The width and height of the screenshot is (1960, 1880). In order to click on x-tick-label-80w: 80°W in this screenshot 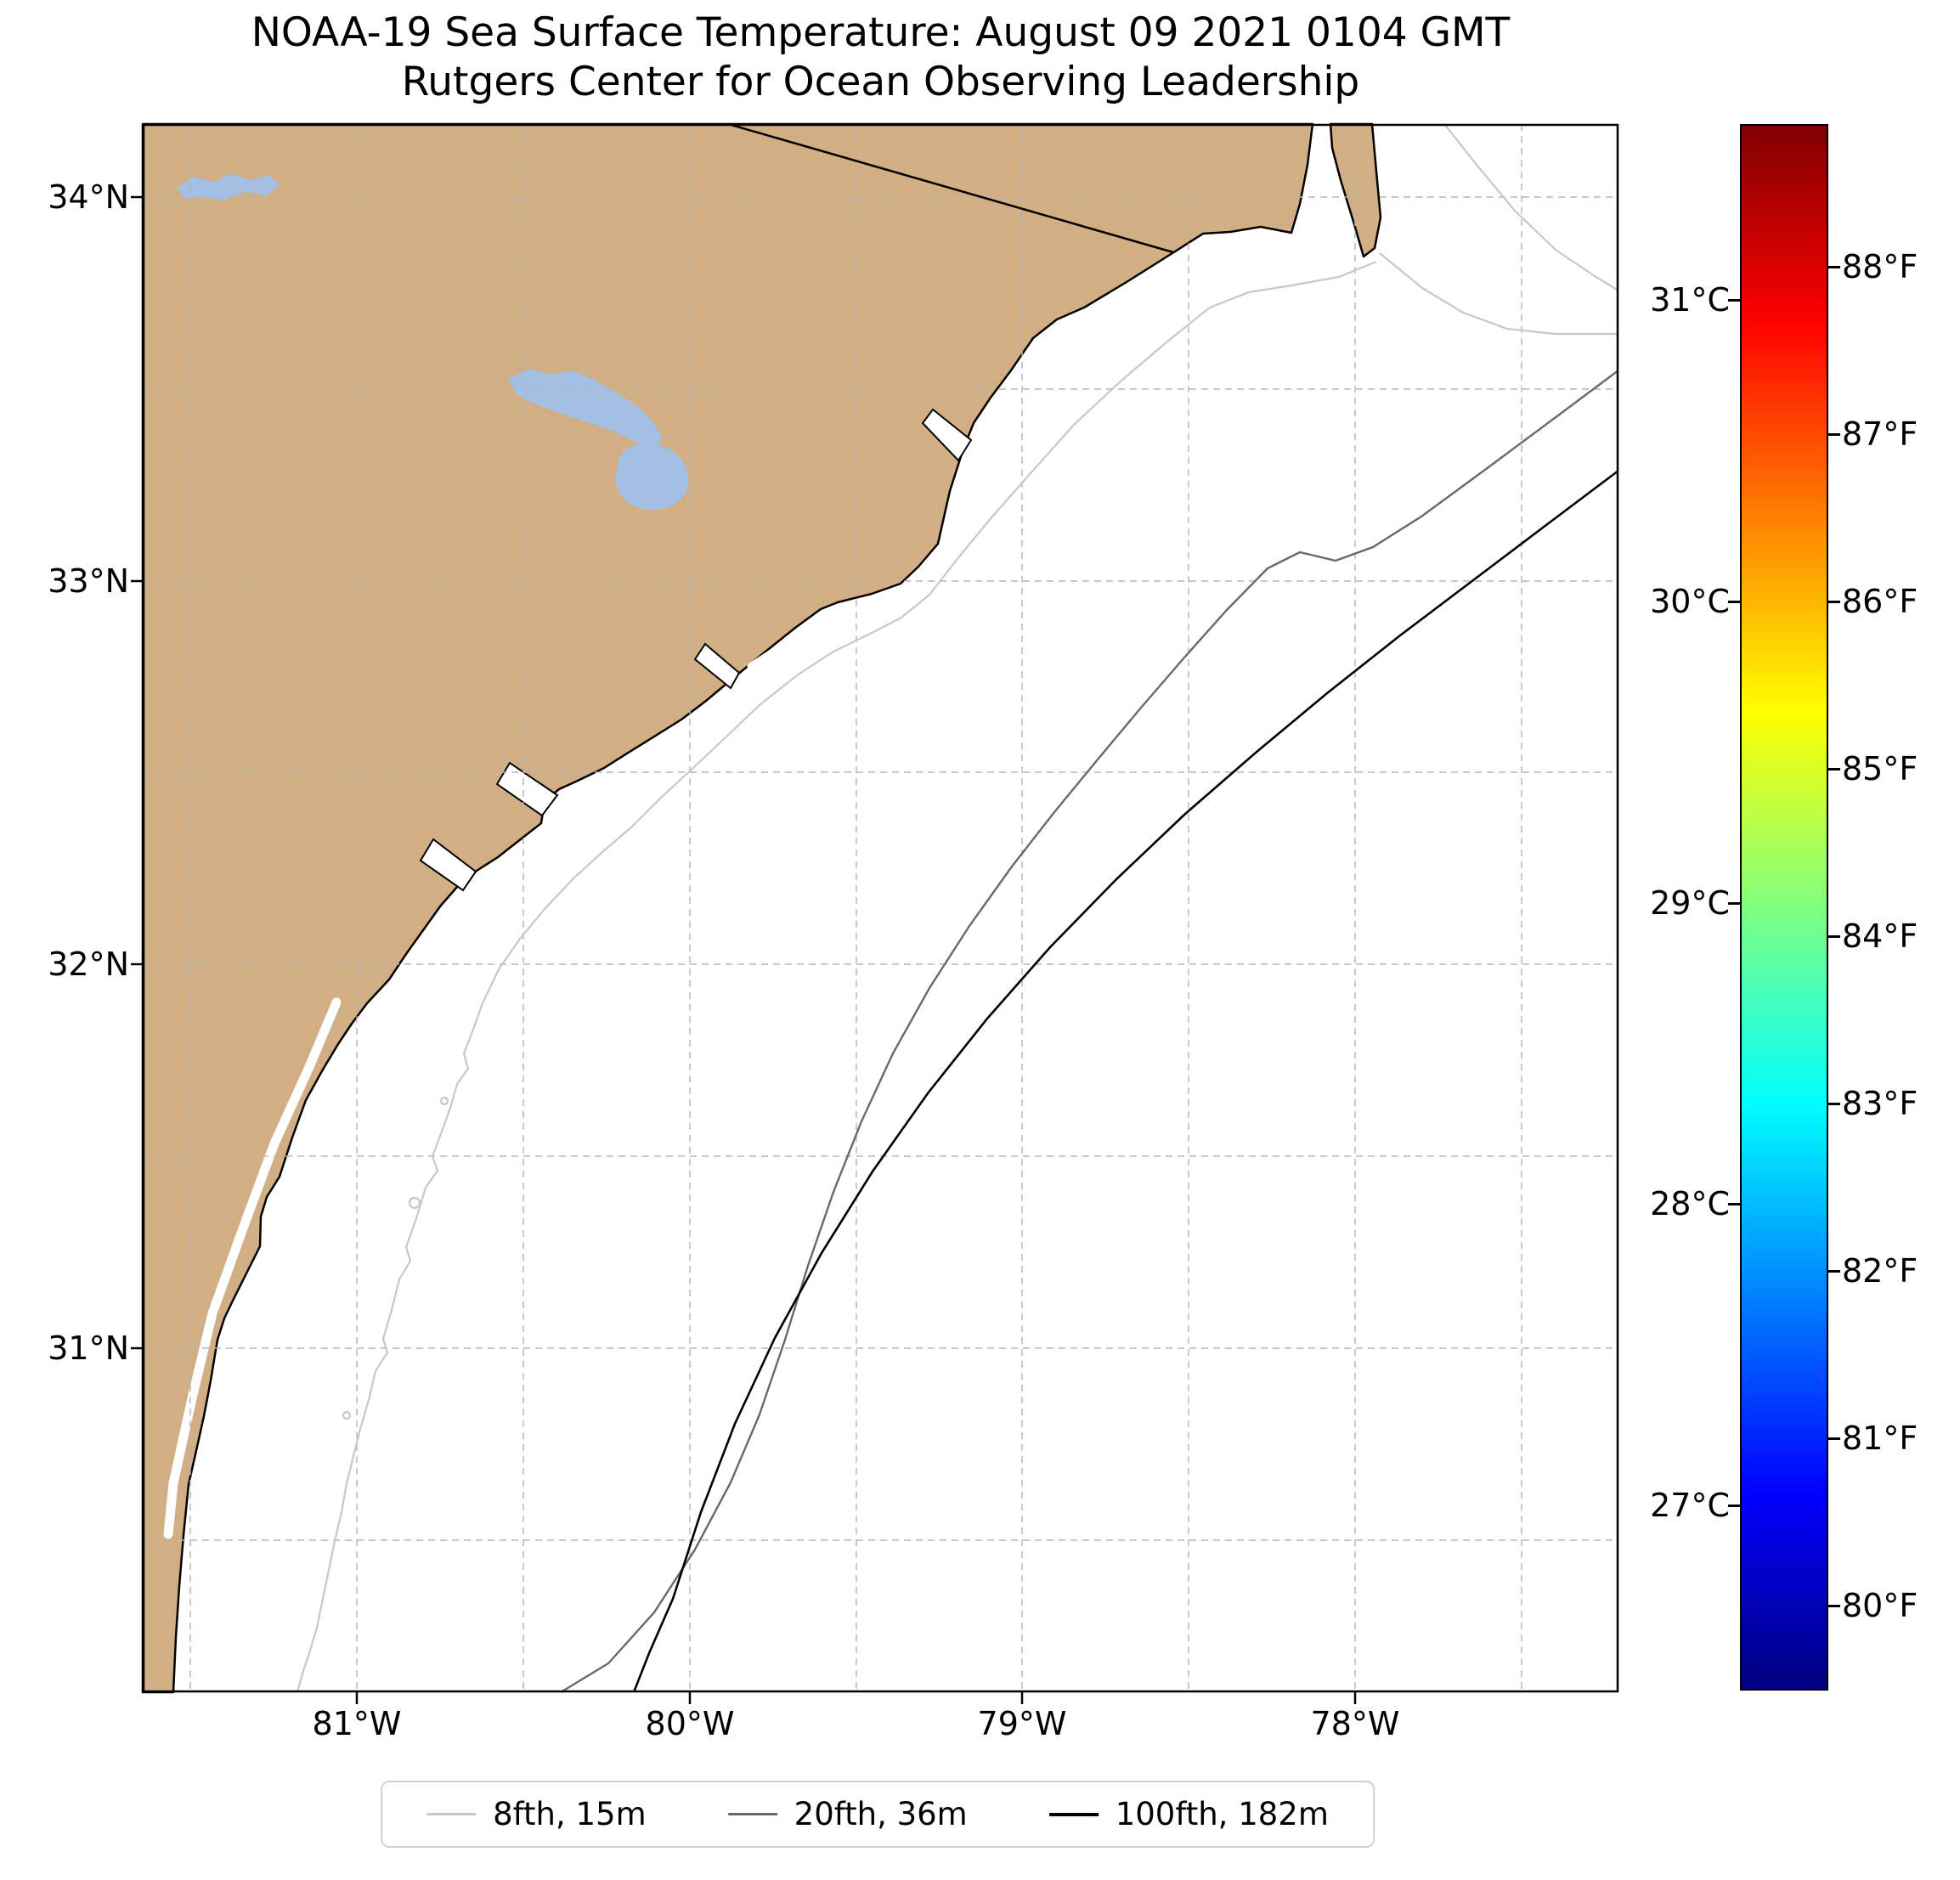, I will do `click(690, 1724)`.